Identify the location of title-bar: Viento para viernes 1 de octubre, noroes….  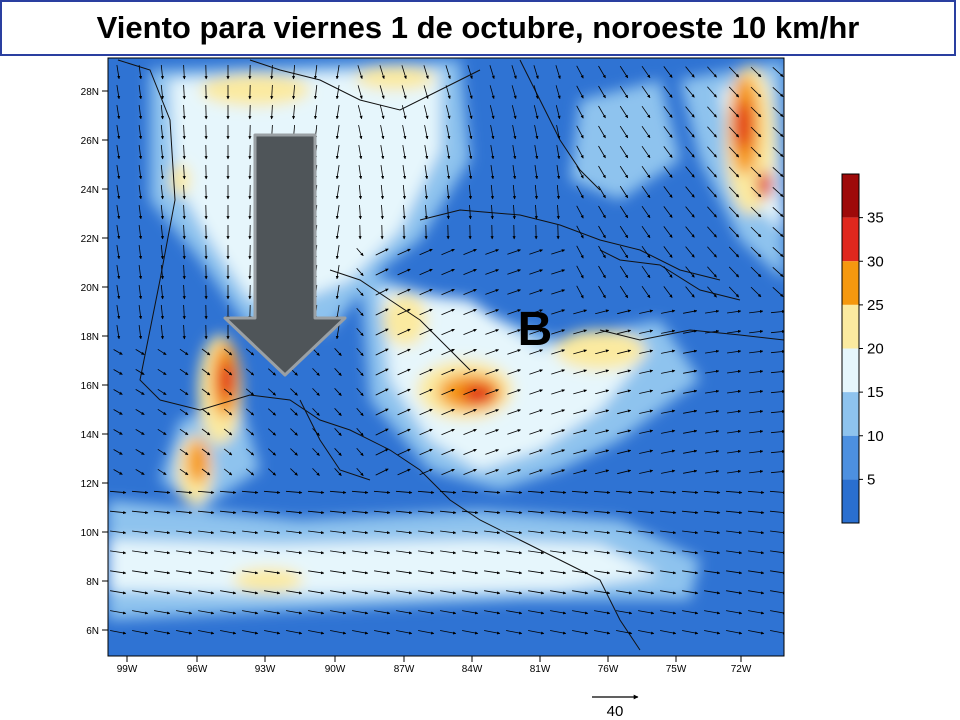
(478, 28).